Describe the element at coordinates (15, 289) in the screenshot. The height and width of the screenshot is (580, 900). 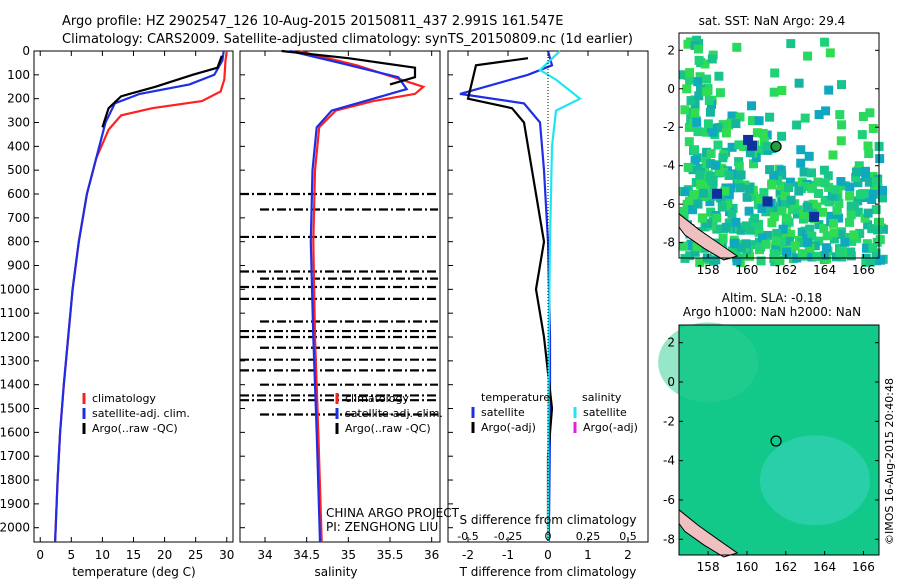
I see `y-tick-label: 1000` at that location.